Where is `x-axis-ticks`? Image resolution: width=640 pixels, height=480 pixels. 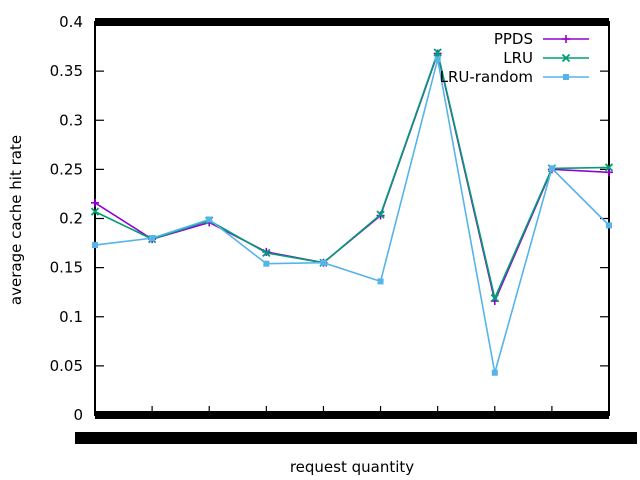 x-axis-ticks is located at coordinates (356, 425).